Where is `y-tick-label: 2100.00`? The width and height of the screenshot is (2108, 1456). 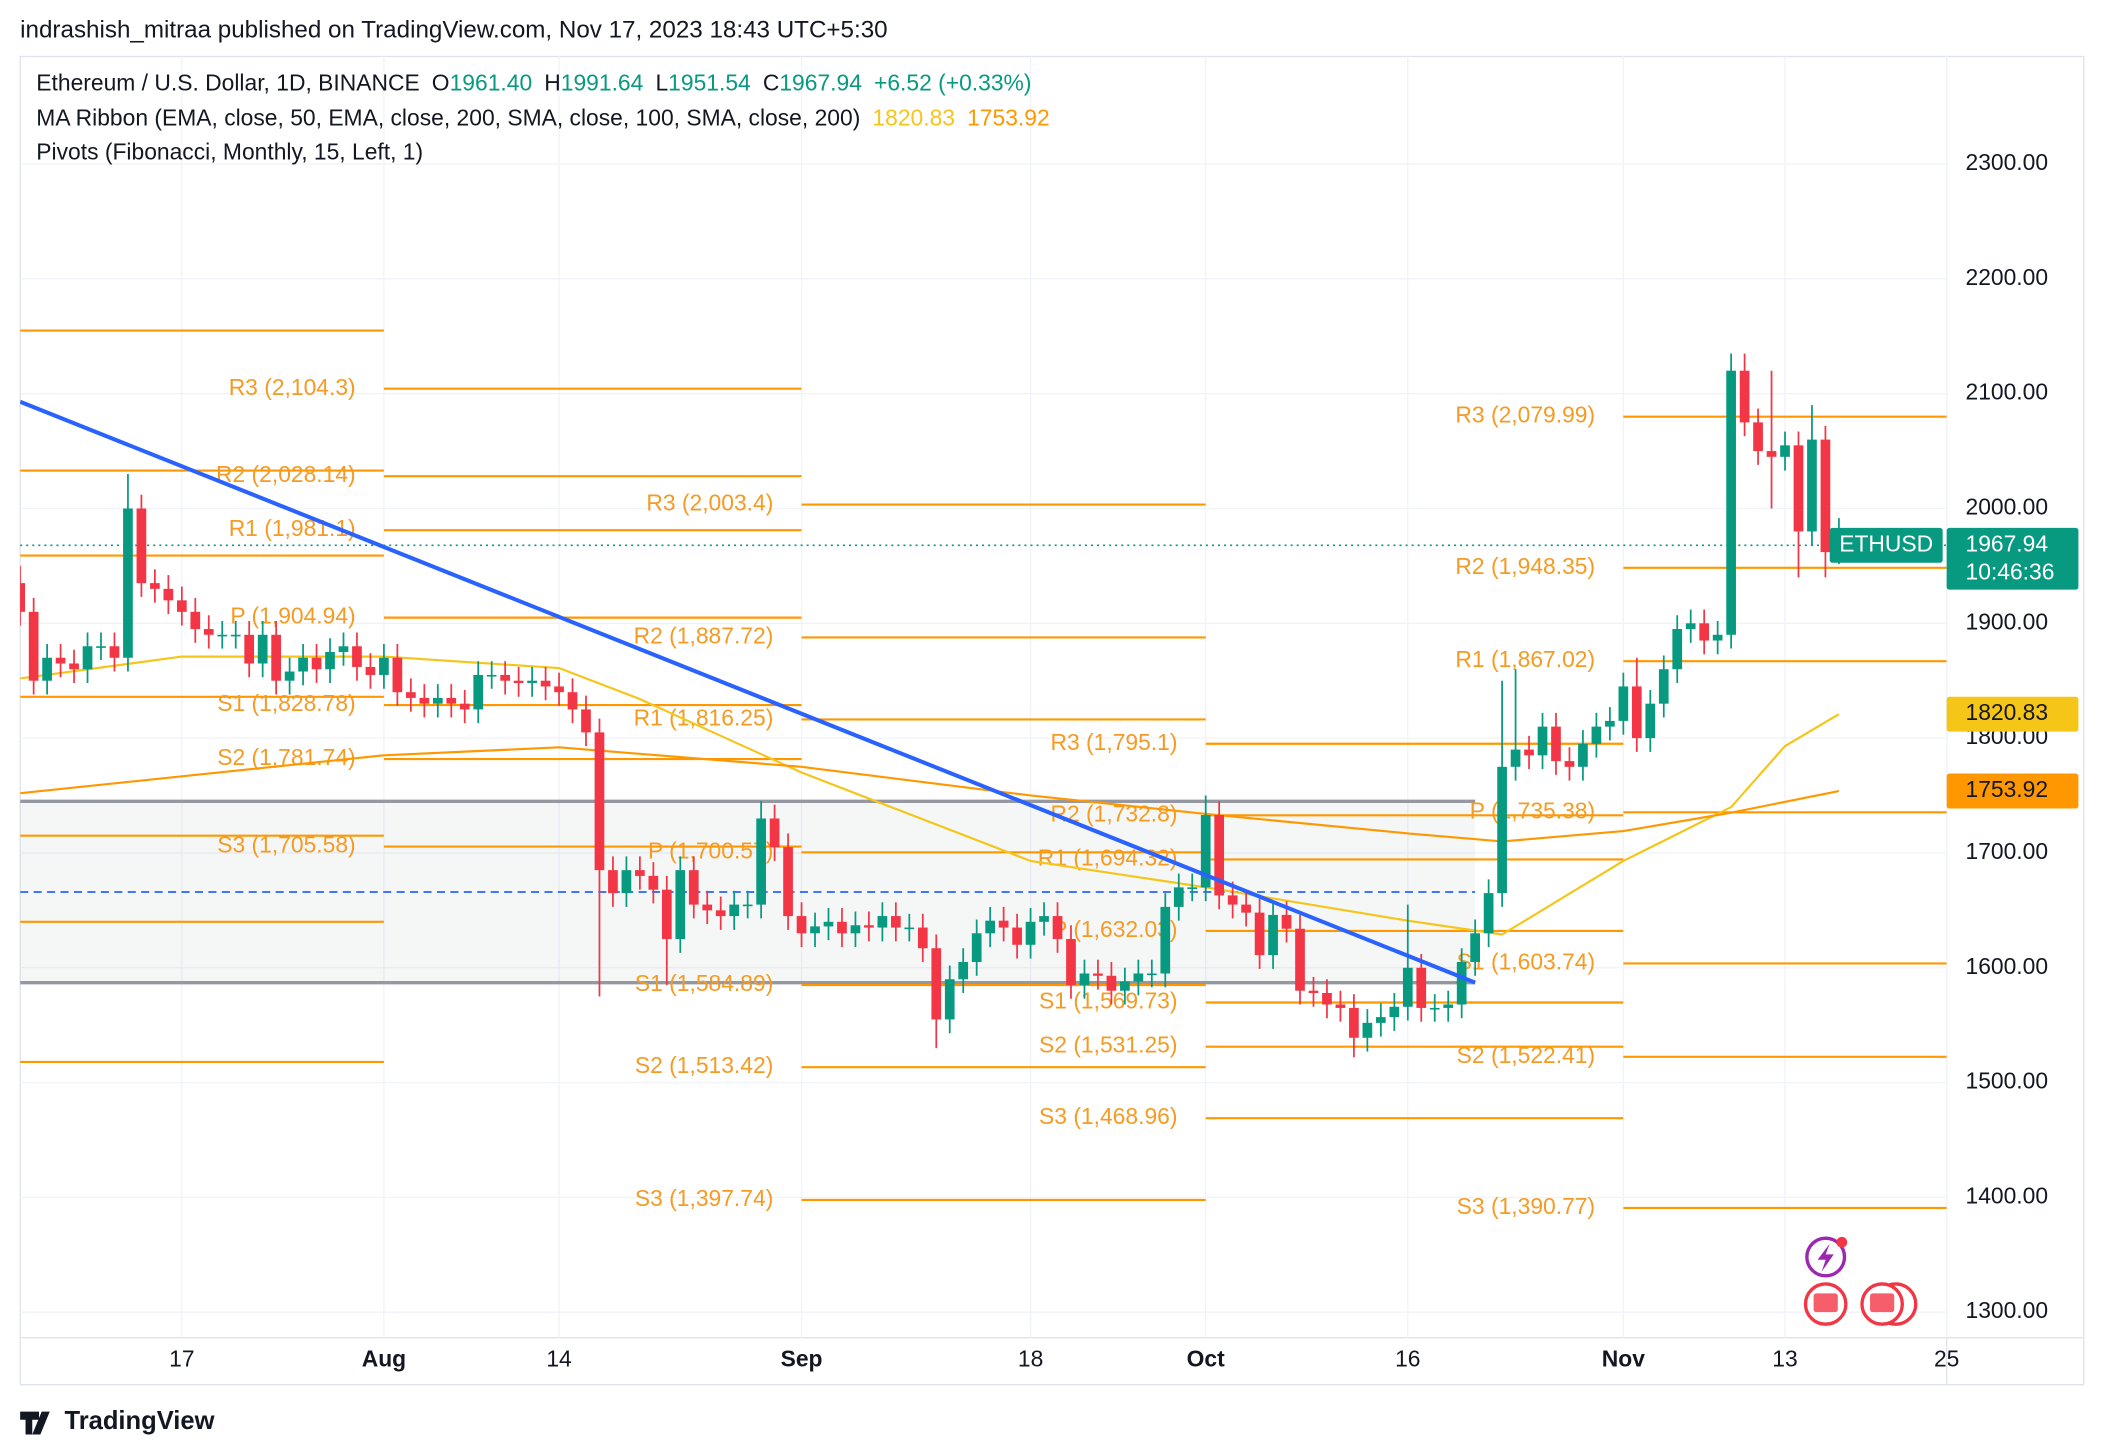 y-tick-label: 2100.00 is located at coordinates (2006, 392).